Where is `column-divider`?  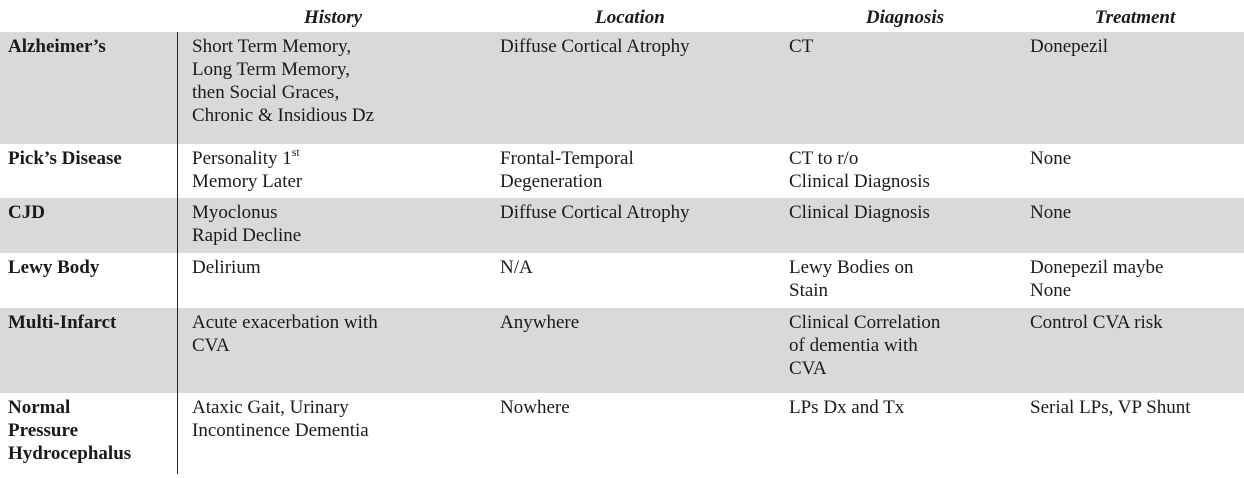
column-divider is located at coordinates (177, 253).